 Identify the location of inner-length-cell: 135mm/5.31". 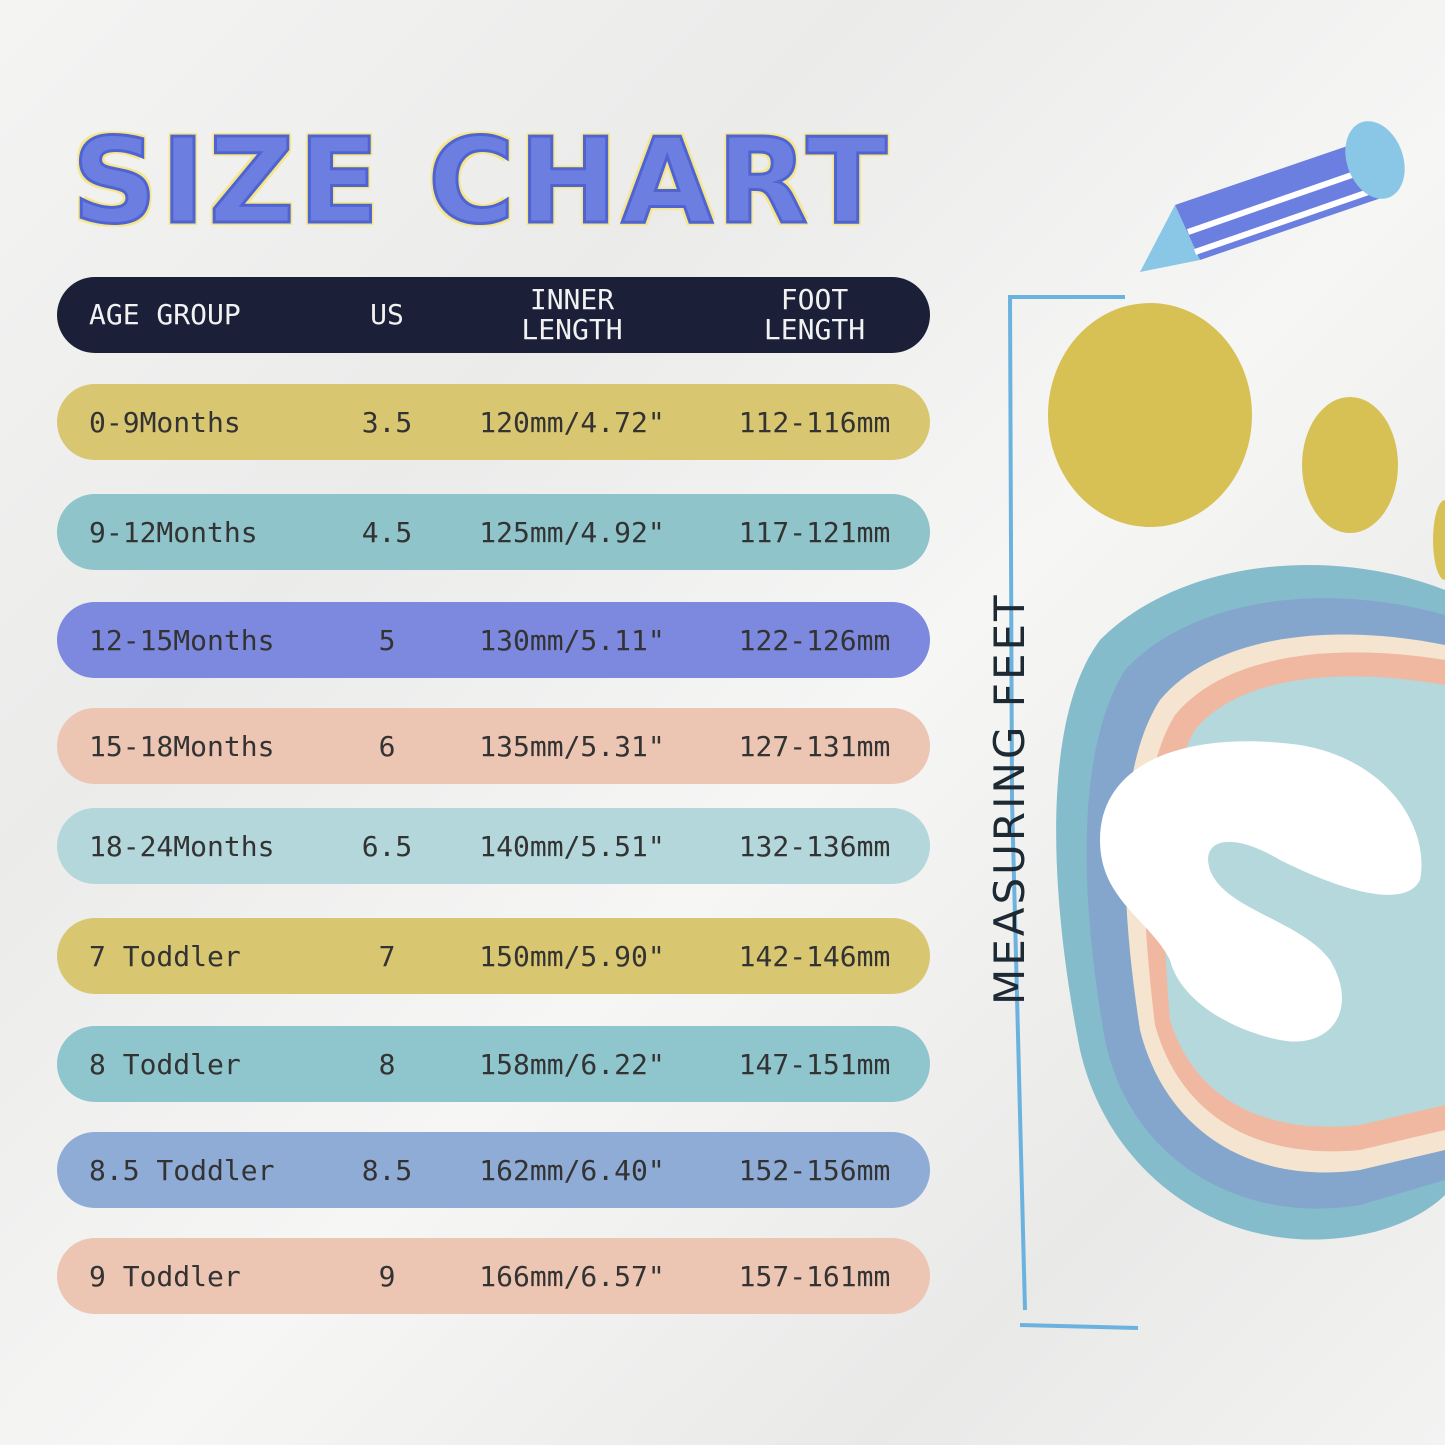
(572, 746).